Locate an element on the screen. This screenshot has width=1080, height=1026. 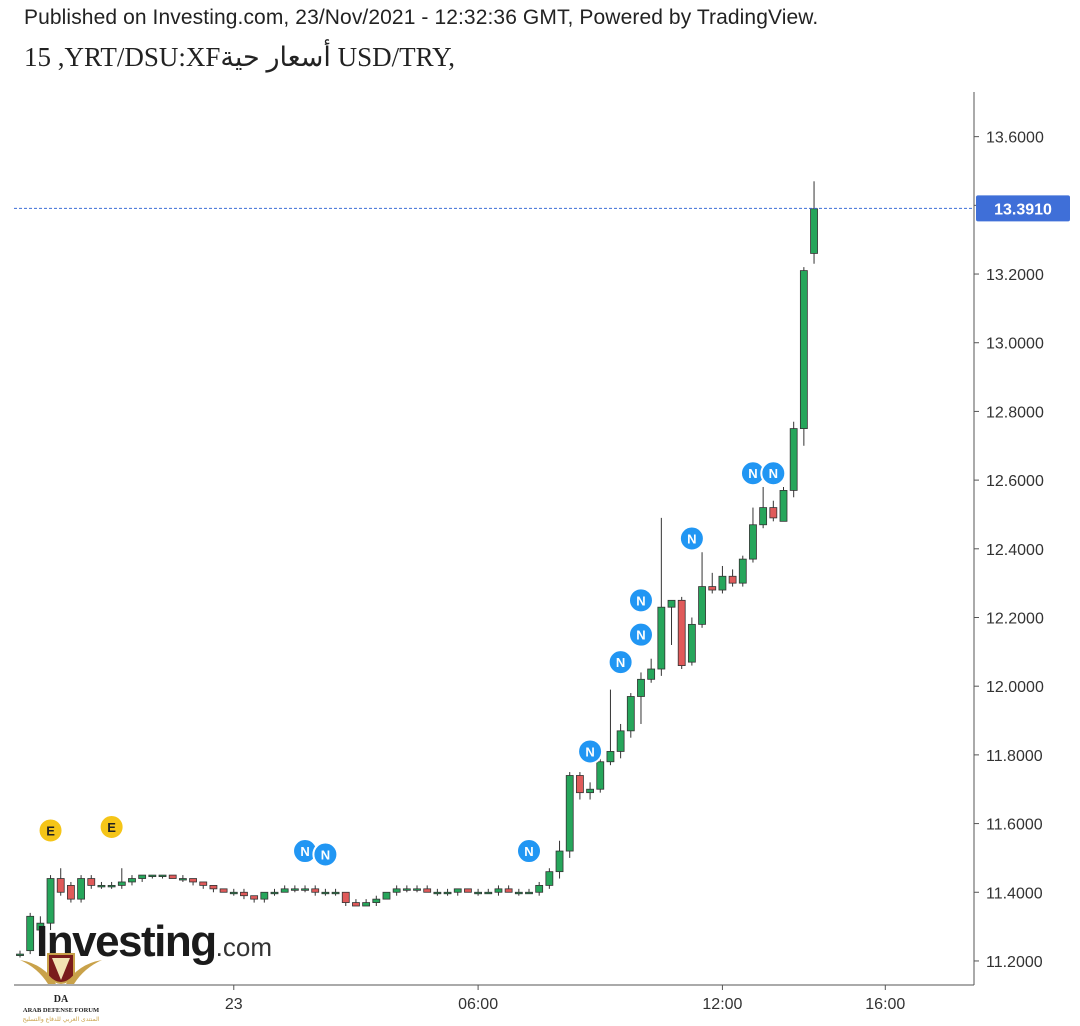
x-tick-label: 12:00 is located at coordinates (722, 1004).